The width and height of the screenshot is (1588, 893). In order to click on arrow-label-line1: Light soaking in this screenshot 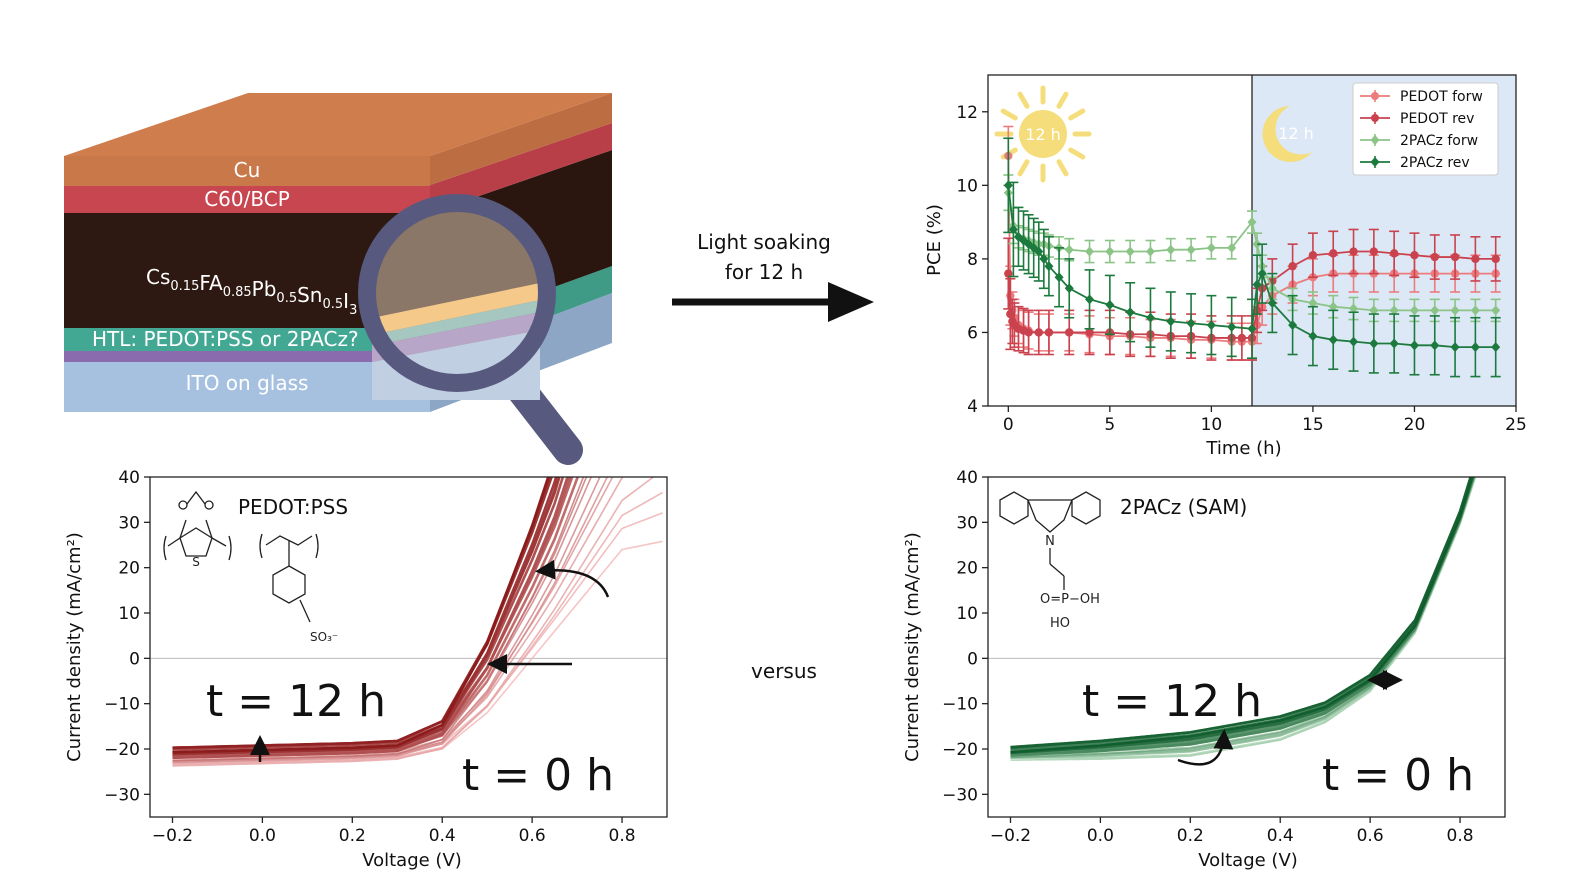, I will do `click(764, 242)`.